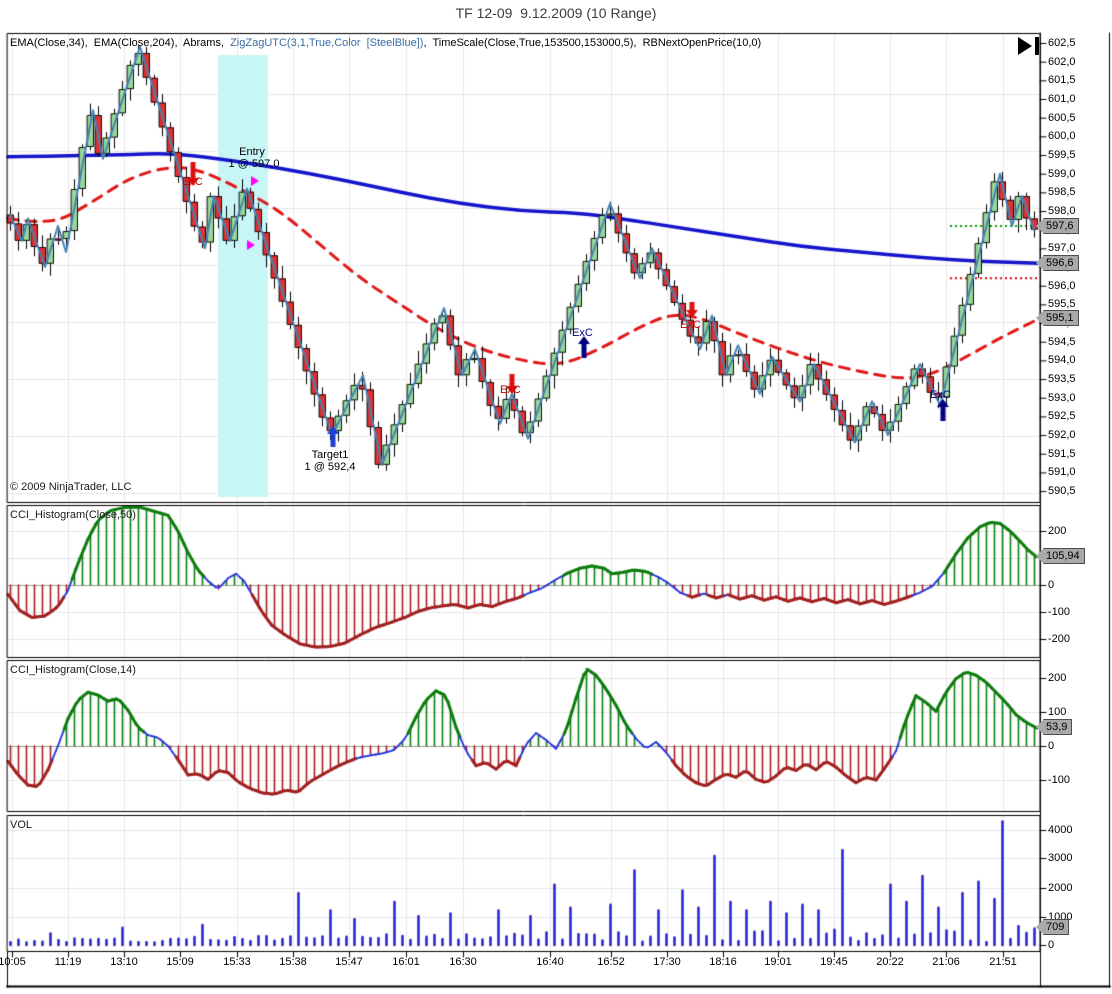 The image size is (1112, 994). Describe the element at coordinates (71, 487) in the screenshot. I see `copyright-text: © 2009 NinjaTrader, LLC` at that location.